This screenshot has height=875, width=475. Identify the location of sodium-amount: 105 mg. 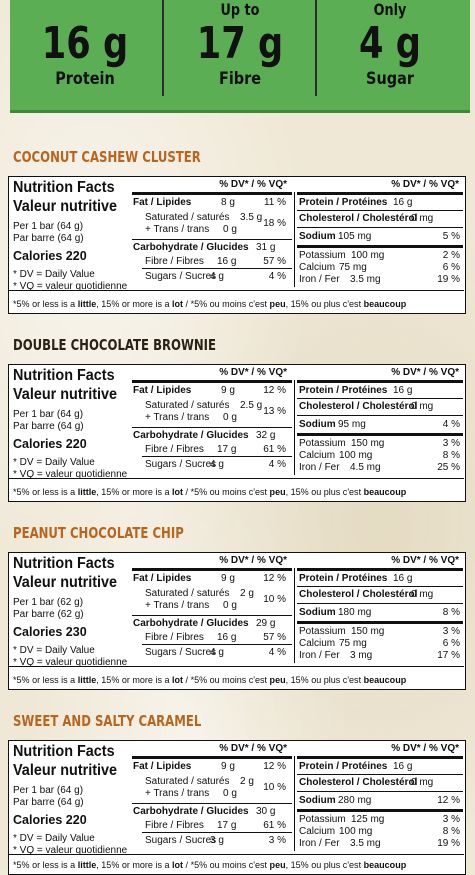
(355, 236).